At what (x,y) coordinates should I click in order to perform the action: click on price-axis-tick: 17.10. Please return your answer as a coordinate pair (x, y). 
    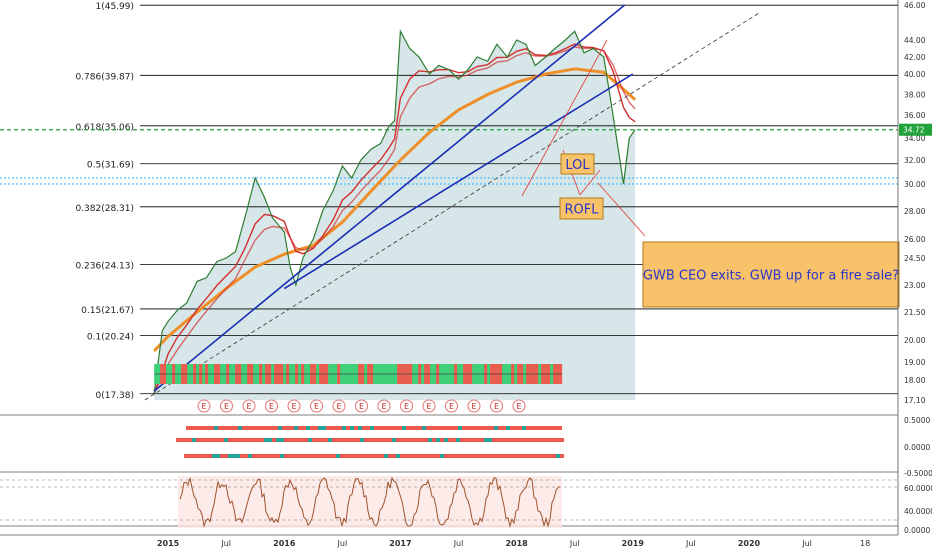
    Looking at the image, I should click on (915, 400).